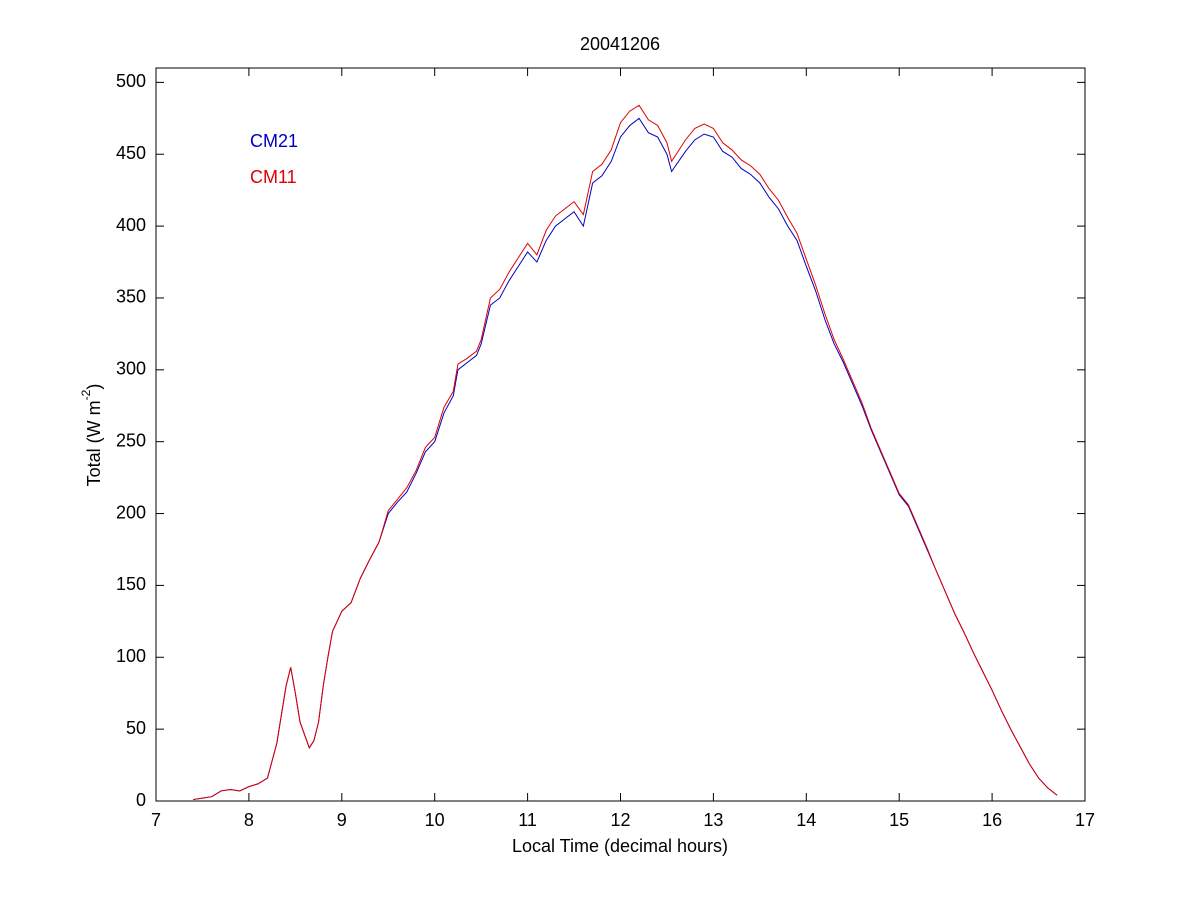 This screenshot has height=900, width=1200. I want to click on y-tick-label: 350, so click(131, 297).